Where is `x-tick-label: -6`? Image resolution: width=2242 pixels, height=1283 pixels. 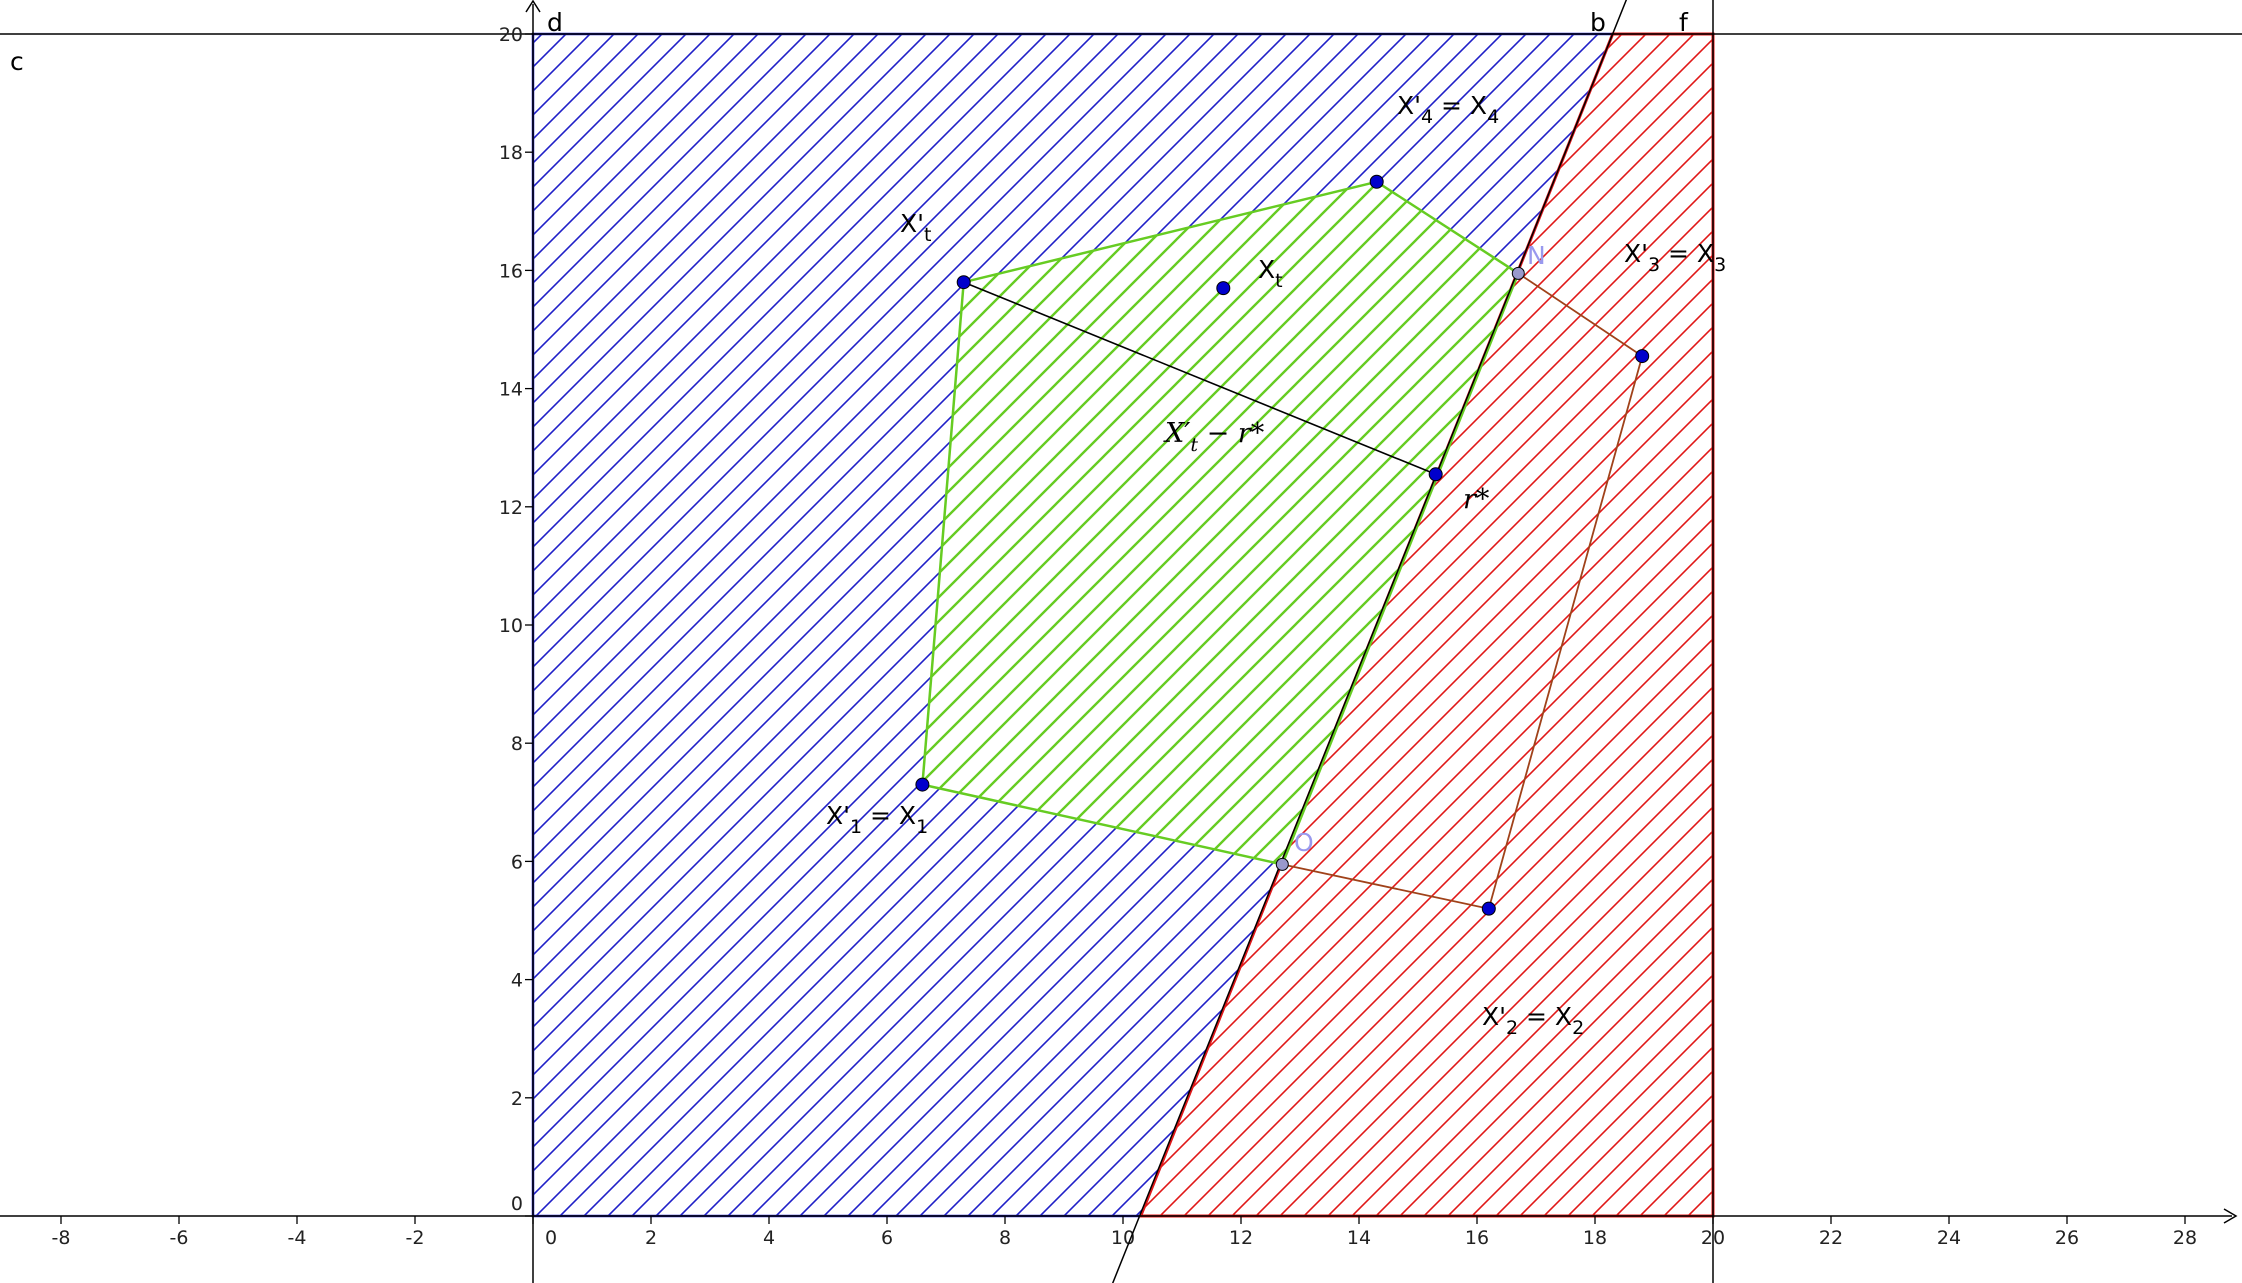 x-tick-label: -6 is located at coordinates (179, 1238).